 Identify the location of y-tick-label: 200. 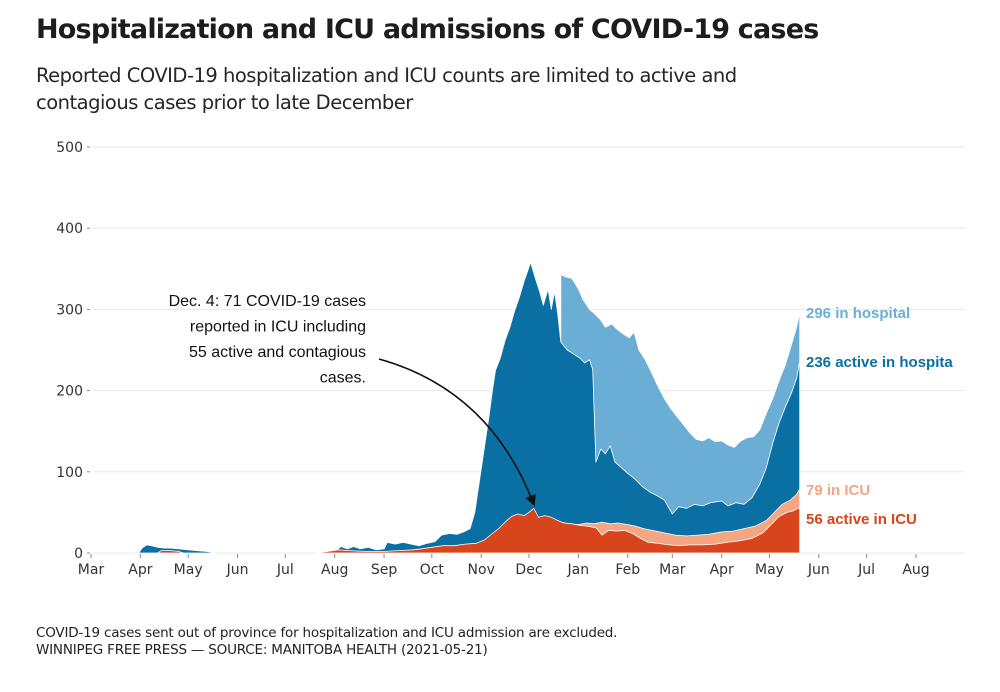
(69, 392).